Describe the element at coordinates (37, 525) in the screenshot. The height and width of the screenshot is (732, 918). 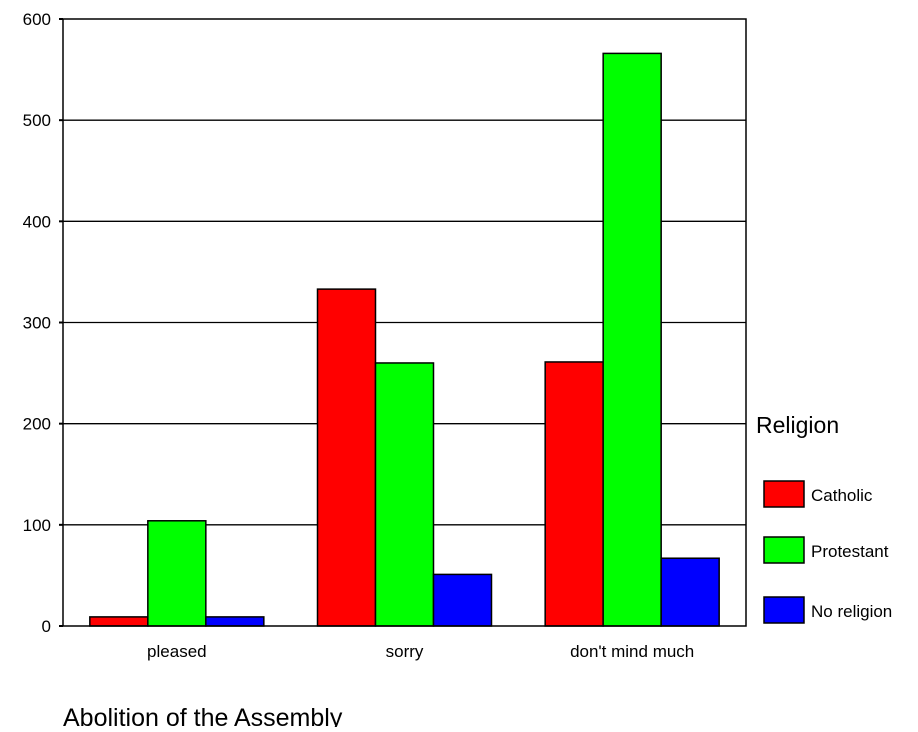
I see `y-tick-label: 100` at that location.